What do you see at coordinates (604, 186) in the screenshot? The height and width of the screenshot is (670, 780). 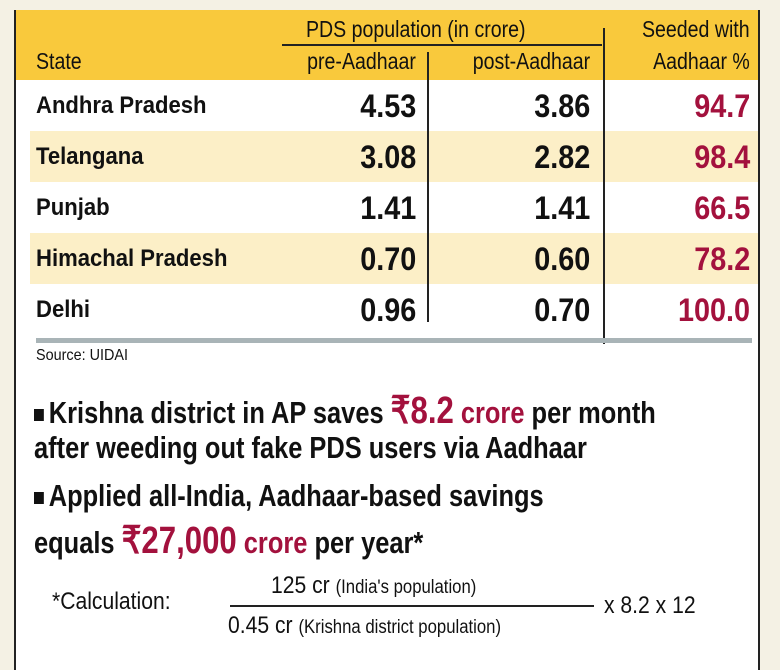 I see `divider-seeded` at bounding box center [604, 186].